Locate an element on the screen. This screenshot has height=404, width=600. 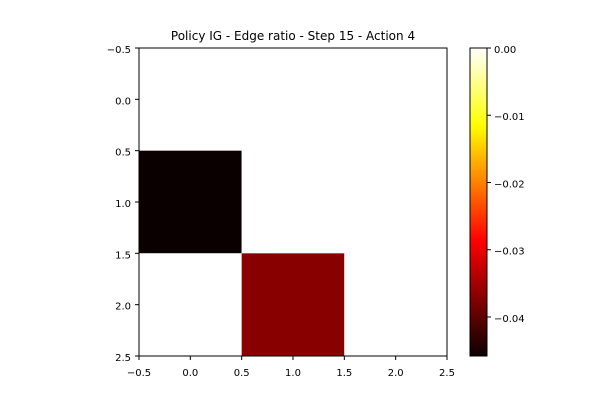
colorbar-tick-label: −0.01 is located at coordinates (509, 117).